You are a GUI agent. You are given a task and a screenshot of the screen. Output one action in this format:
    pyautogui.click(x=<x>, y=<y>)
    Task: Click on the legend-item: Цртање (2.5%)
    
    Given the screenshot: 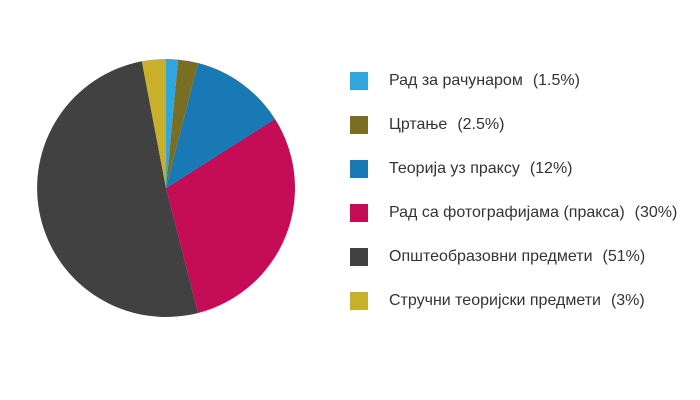 What is the action you would take?
    pyautogui.click(x=513, y=125)
    